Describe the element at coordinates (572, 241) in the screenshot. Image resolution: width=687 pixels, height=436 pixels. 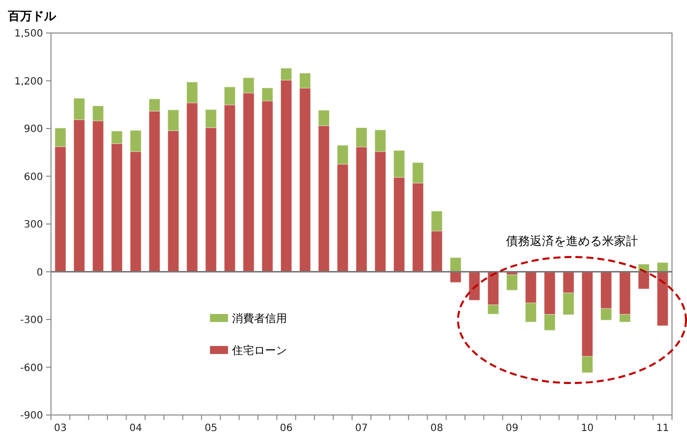
I see `annotation: 債務返済を進める米家計` at that location.